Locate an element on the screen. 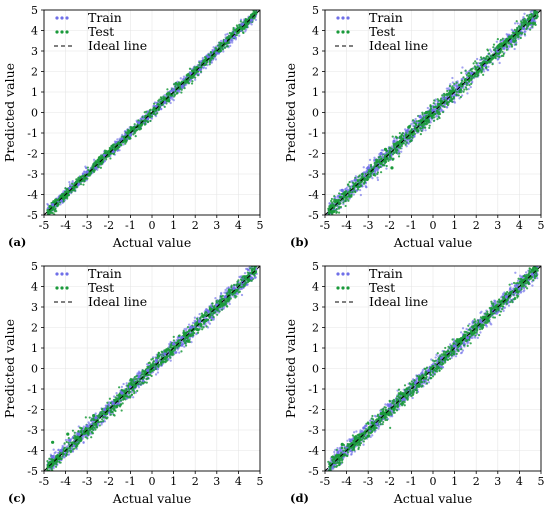  x-tick-label: 1 is located at coordinates (173, 225).